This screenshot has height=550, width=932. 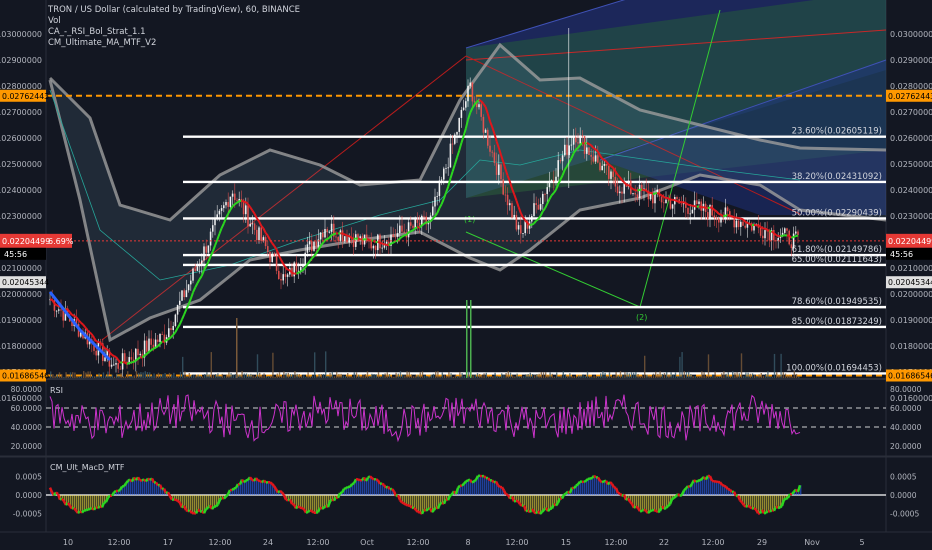 What do you see at coordinates (97, 32) in the screenshot?
I see `indicator-rsi-bol: CA_-_RSI_Bol_Strat_1.1` at bounding box center [97, 32].